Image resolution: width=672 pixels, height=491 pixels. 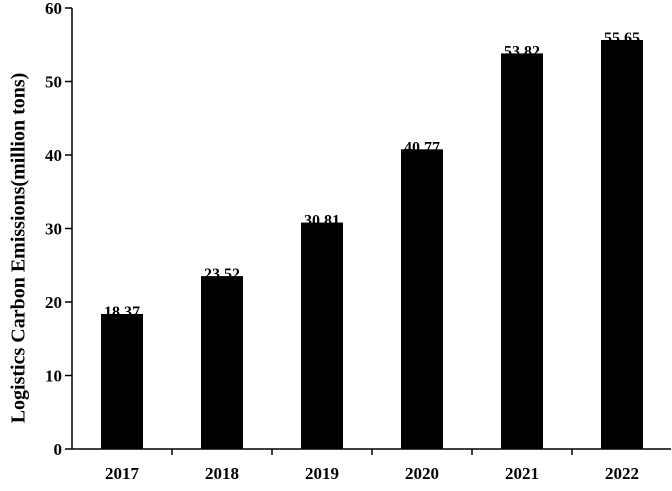 I want to click on y-tick-label: 60, so click(x=53, y=9).